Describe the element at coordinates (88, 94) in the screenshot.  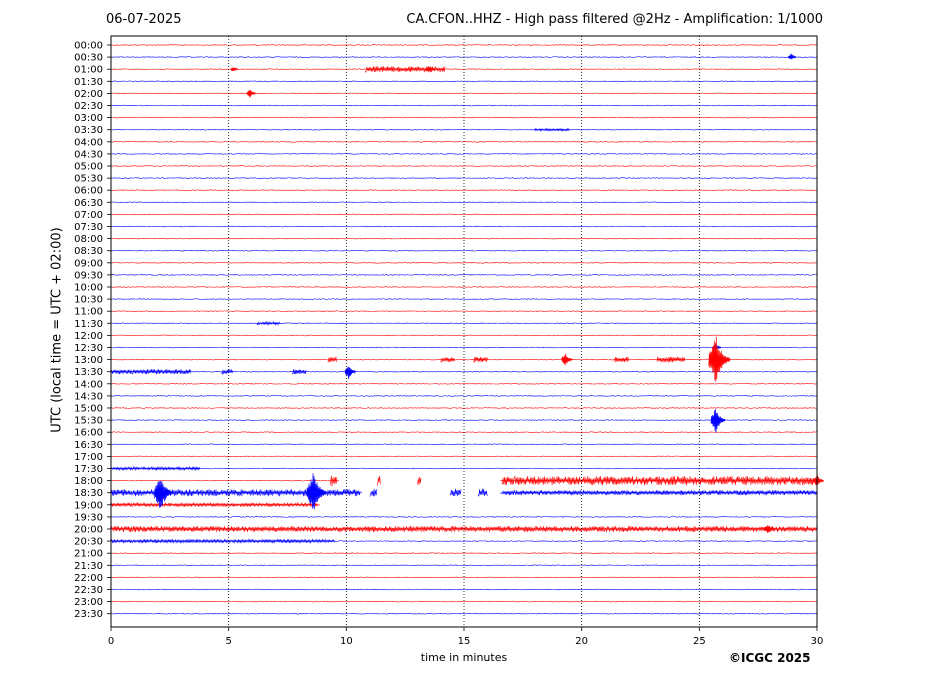
I see `y-tick-label: 02:00` at that location.